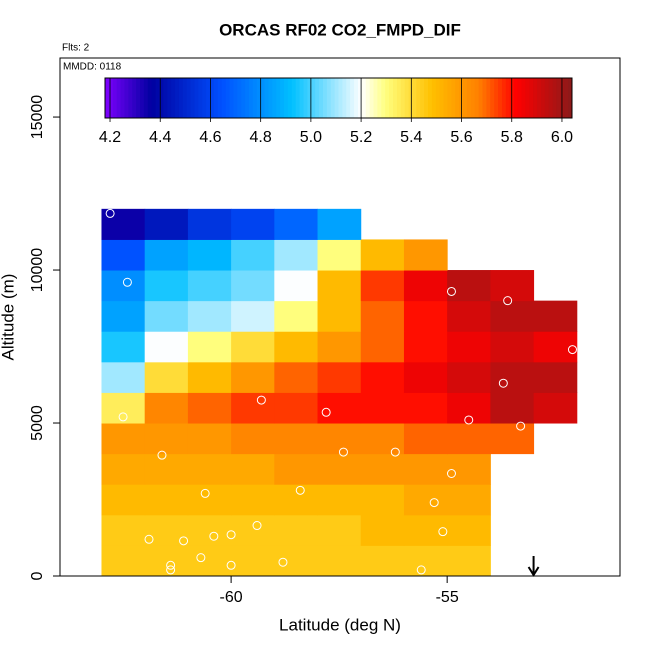 The height and width of the screenshot is (650, 650). Describe the element at coordinates (340, 29) in the screenshot. I see `chart-title: ORCAS RF02 CO2_FMPD_DIF` at that location.